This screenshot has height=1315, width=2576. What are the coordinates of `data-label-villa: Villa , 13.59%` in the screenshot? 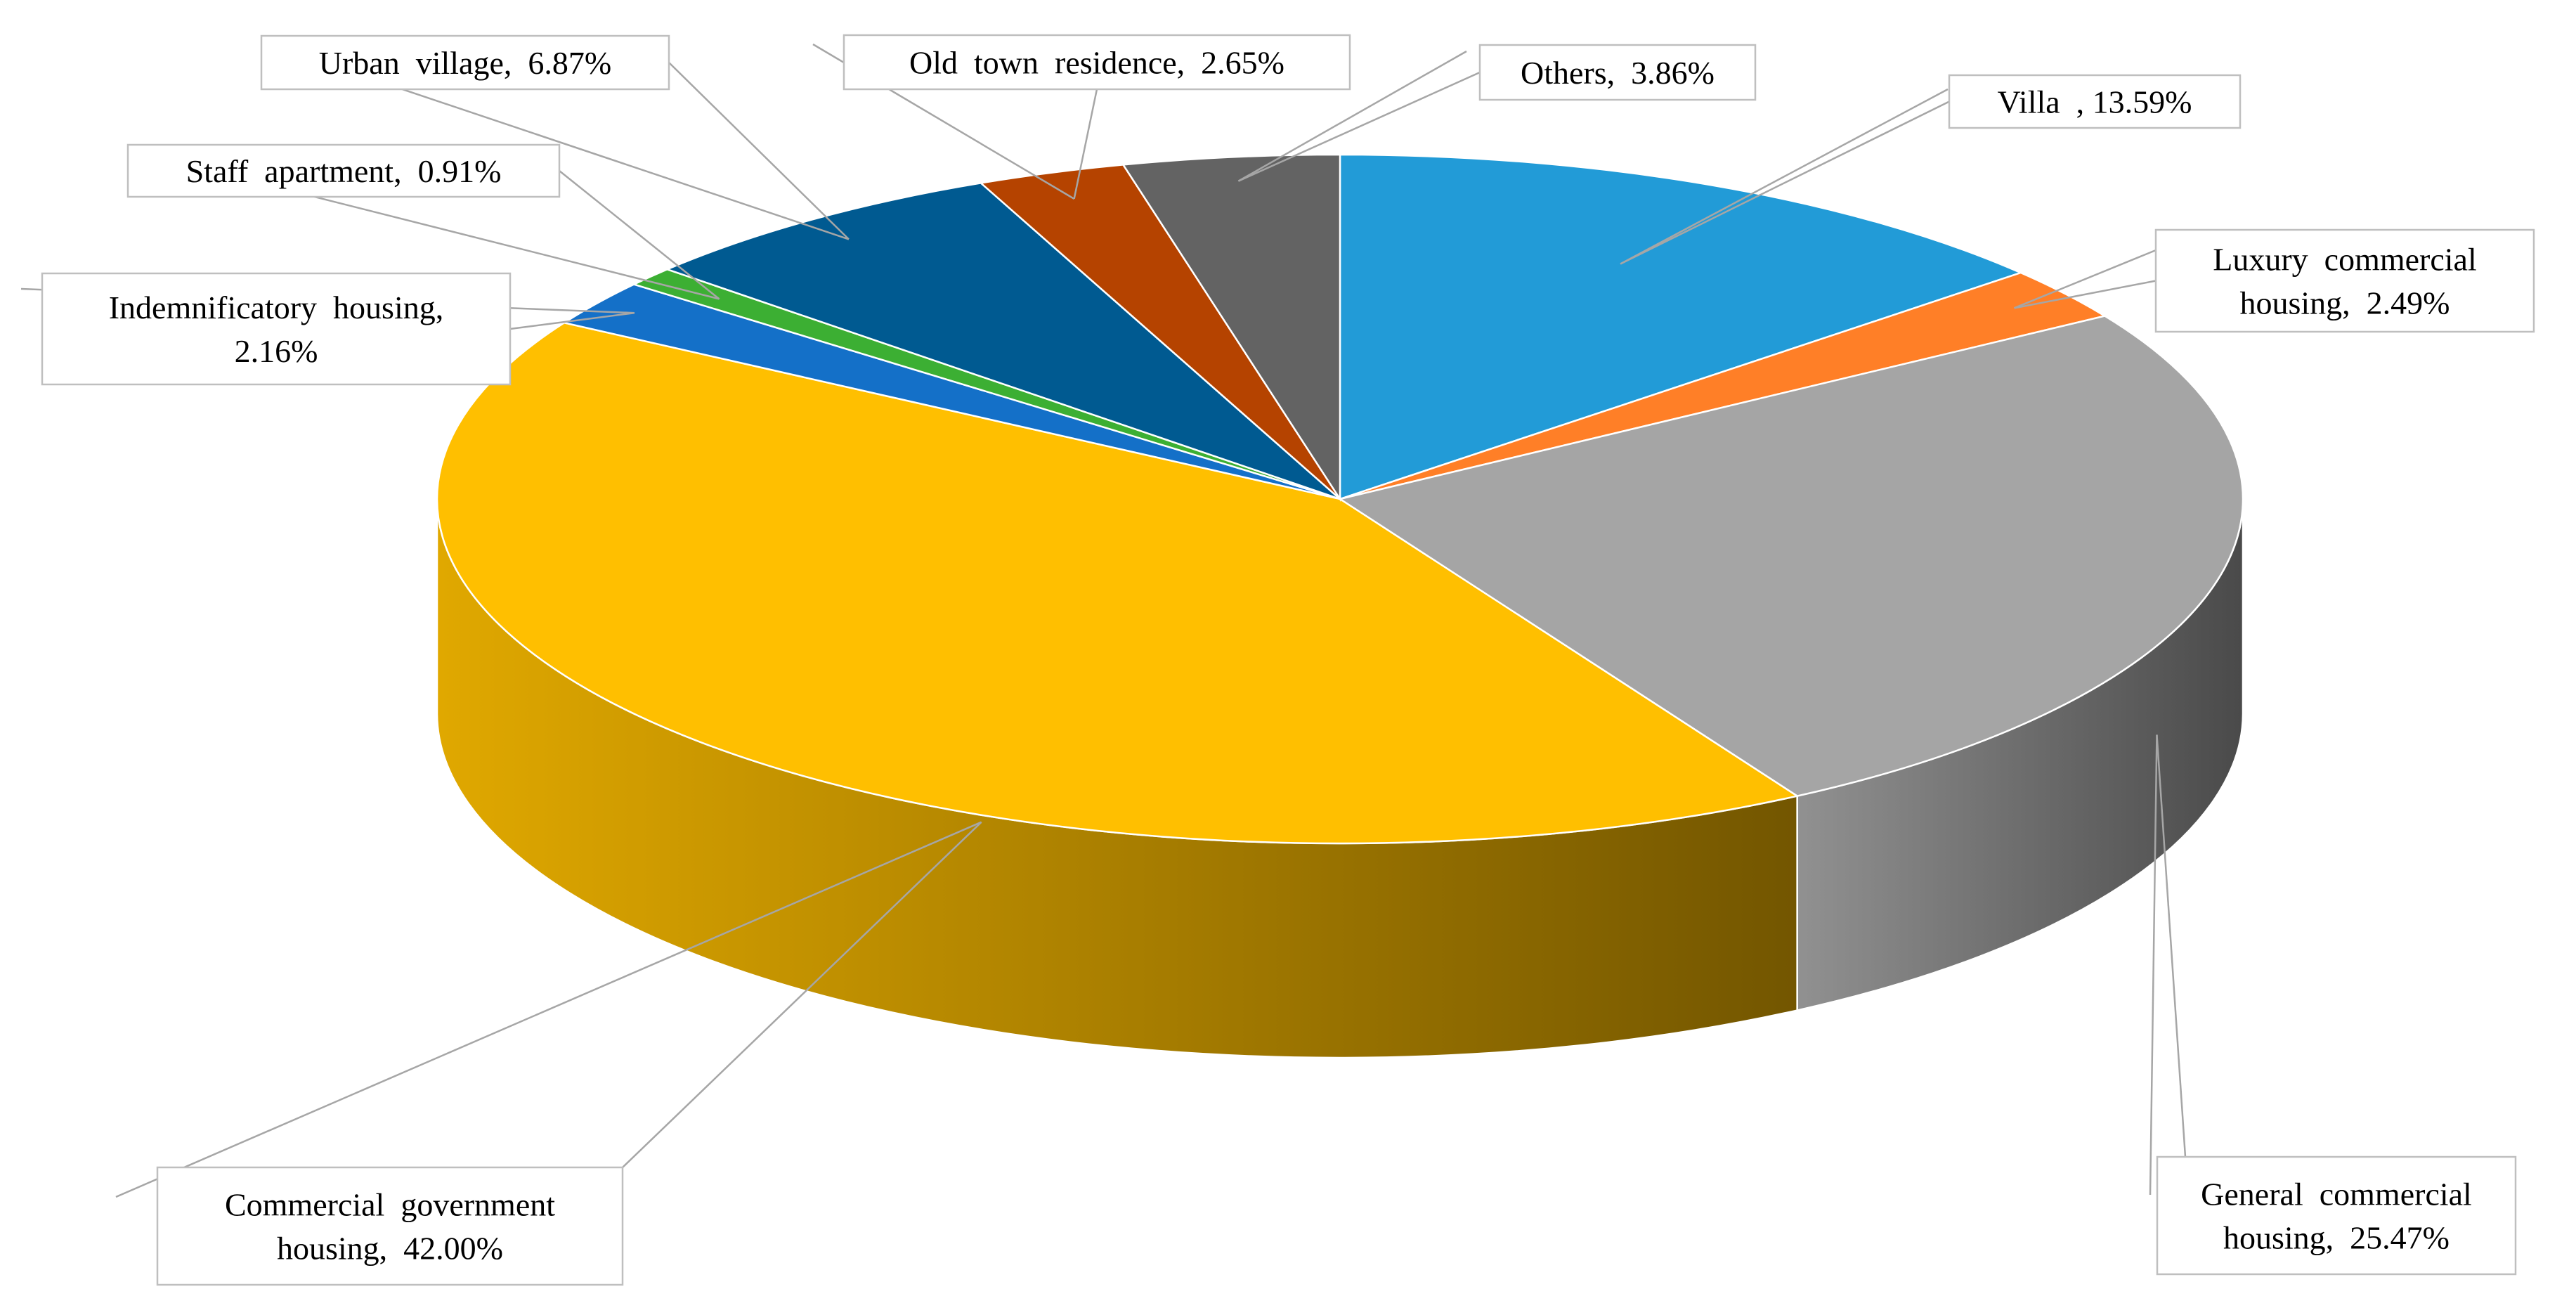 It's located at (2095, 102).